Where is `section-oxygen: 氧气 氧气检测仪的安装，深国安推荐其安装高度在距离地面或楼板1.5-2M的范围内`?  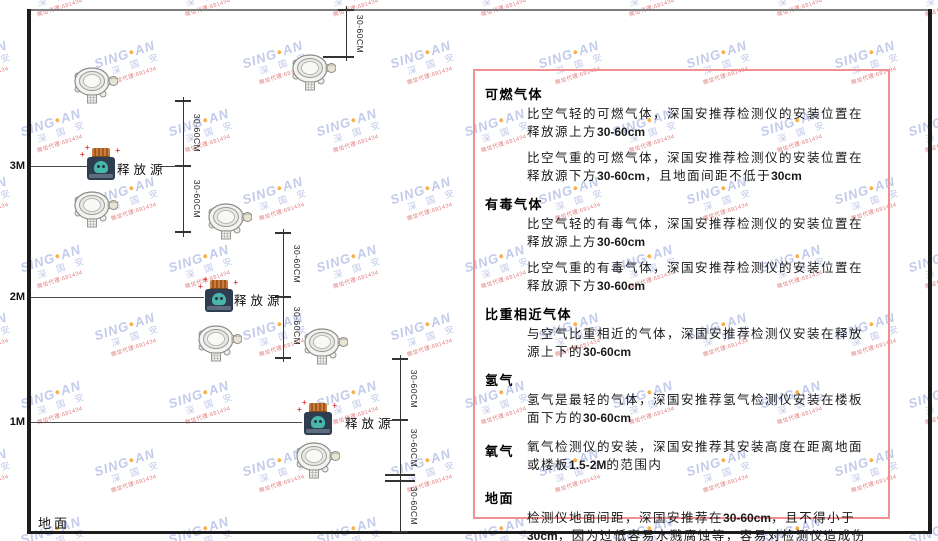
section-oxygen: 氧气 氧气检测仪的安装，深国安推荐其安装高度在距离地面或楼板1.5-2M的范围内 is located at coordinates (679, 459).